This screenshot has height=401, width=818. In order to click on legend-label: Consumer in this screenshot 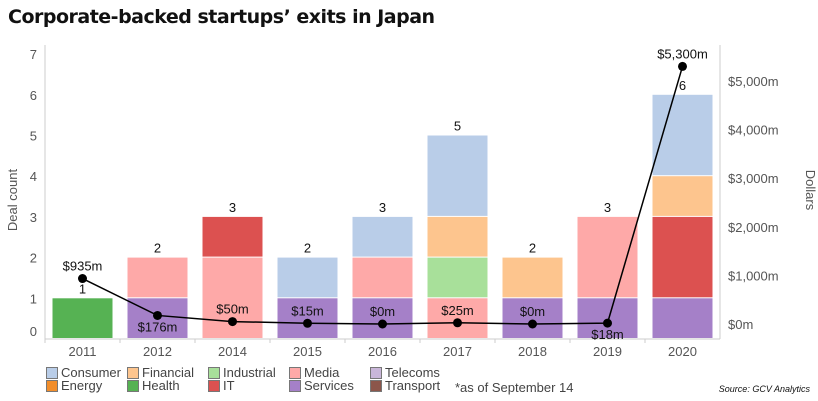, I will do `click(91, 372)`.